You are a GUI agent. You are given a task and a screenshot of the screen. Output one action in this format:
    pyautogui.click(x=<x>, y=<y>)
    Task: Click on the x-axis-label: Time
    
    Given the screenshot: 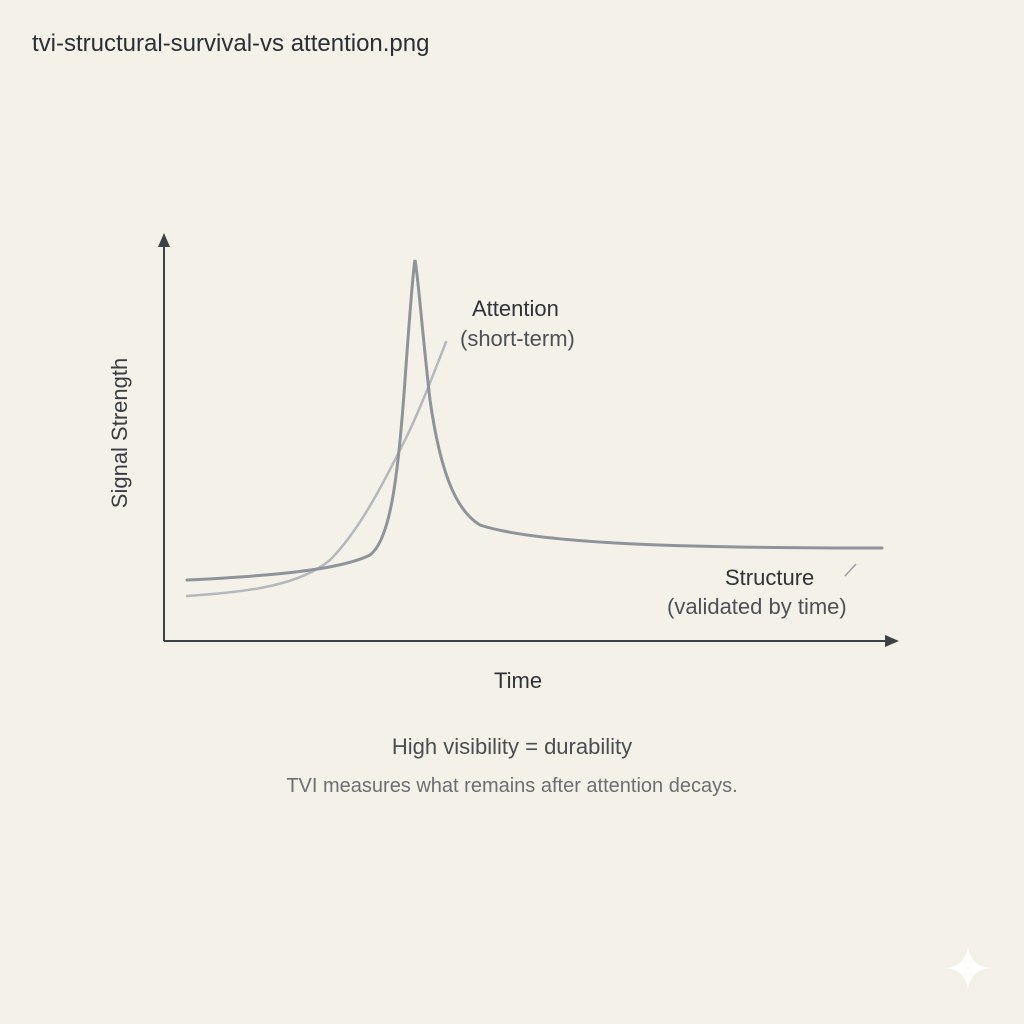 What is the action you would take?
    pyautogui.click(x=518, y=680)
    